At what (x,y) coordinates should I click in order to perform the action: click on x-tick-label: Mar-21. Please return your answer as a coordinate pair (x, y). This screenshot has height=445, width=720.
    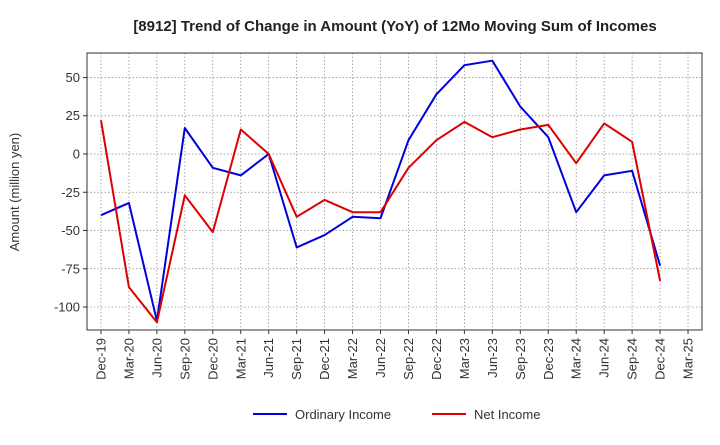
    Looking at the image, I should click on (240, 358).